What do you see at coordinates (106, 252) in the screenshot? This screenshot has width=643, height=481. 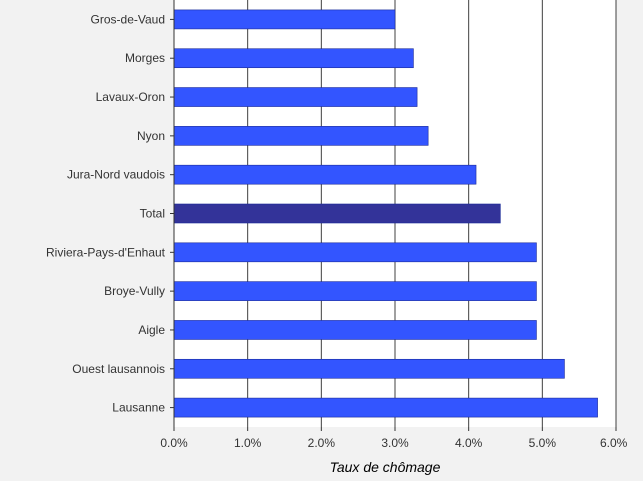 I see `category-label: Riviera-Pays-d'Enhaut` at bounding box center [106, 252].